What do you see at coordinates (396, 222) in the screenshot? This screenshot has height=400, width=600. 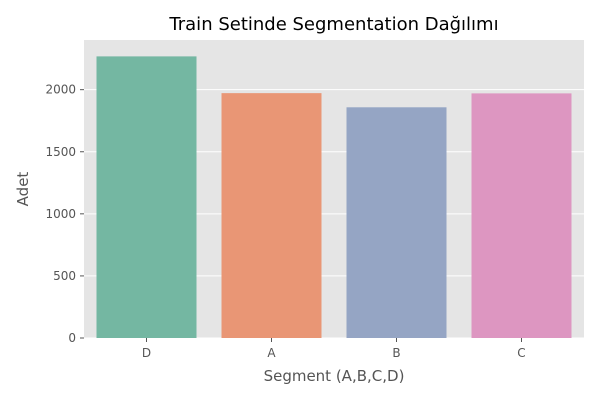 I see `bar-B` at bounding box center [396, 222].